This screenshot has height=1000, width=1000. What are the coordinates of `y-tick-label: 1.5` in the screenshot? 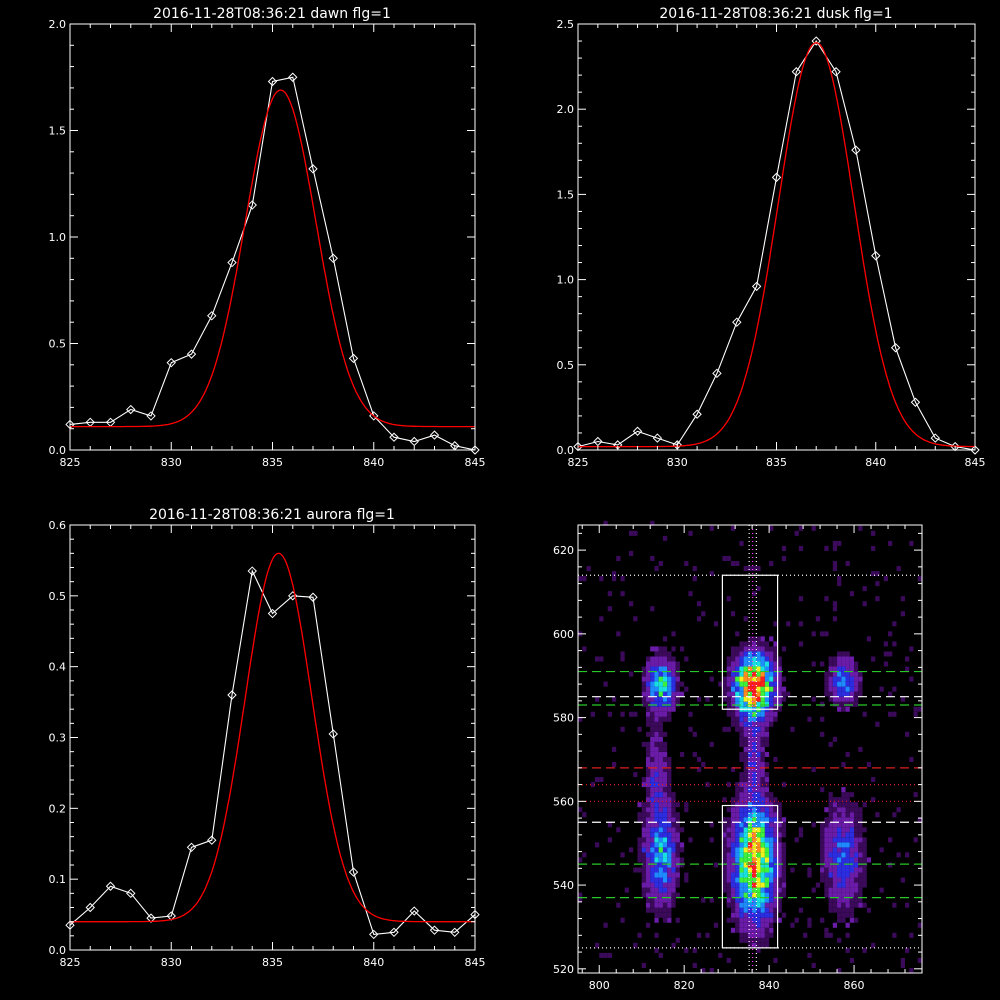 It's located at (58, 131).